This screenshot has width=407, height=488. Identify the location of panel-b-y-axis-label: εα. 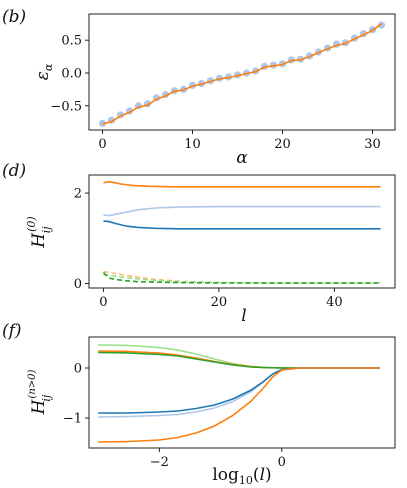
(44, 71).